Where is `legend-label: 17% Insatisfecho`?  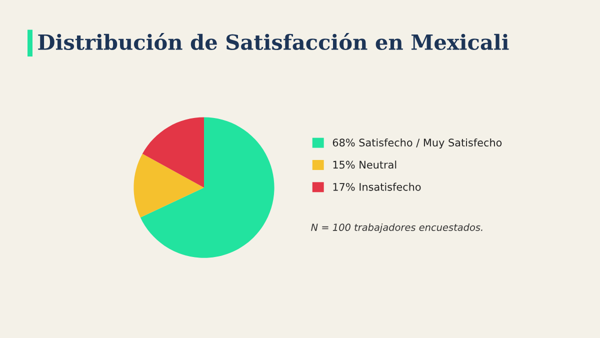
legend-label: 17% Insatisfecho is located at coordinates (377, 186).